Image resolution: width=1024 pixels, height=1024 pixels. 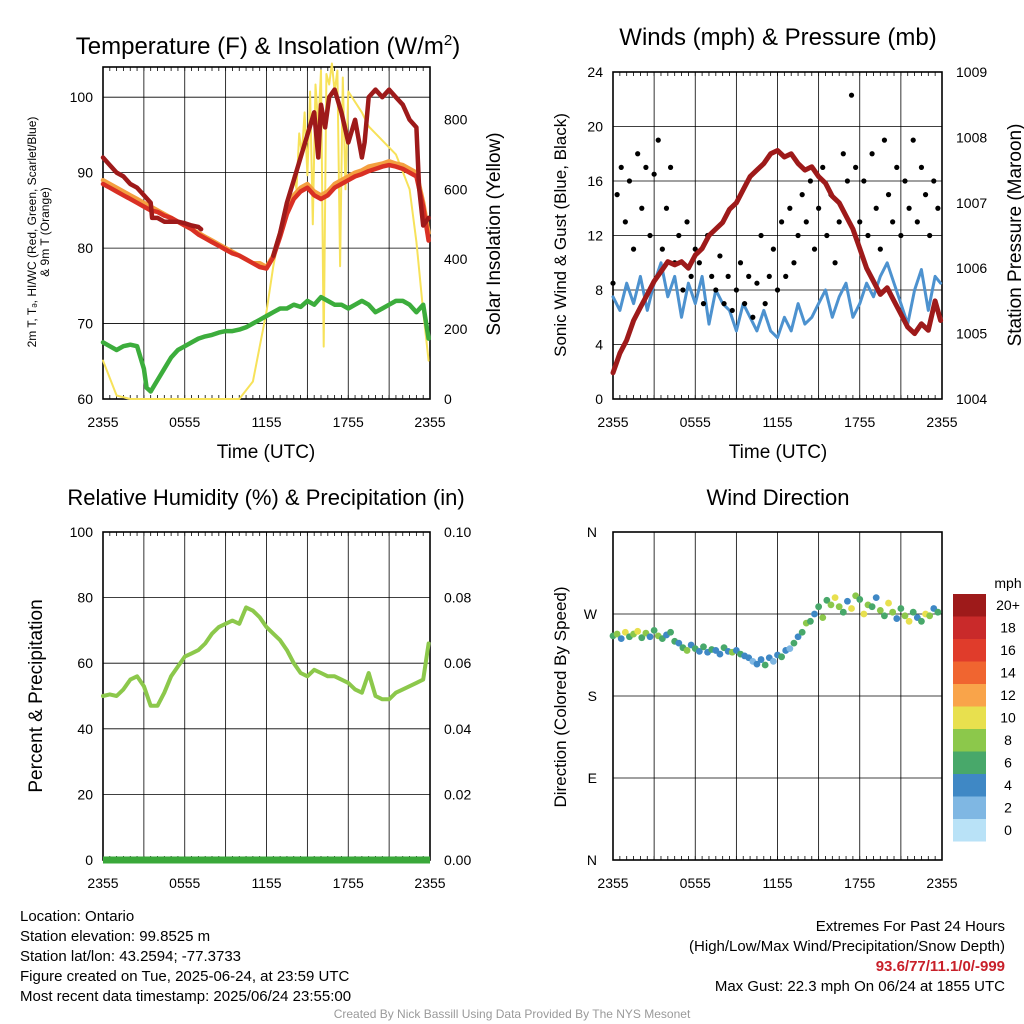 I want to click on winds-y-tick-label: 4, so click(x=599, y=345).